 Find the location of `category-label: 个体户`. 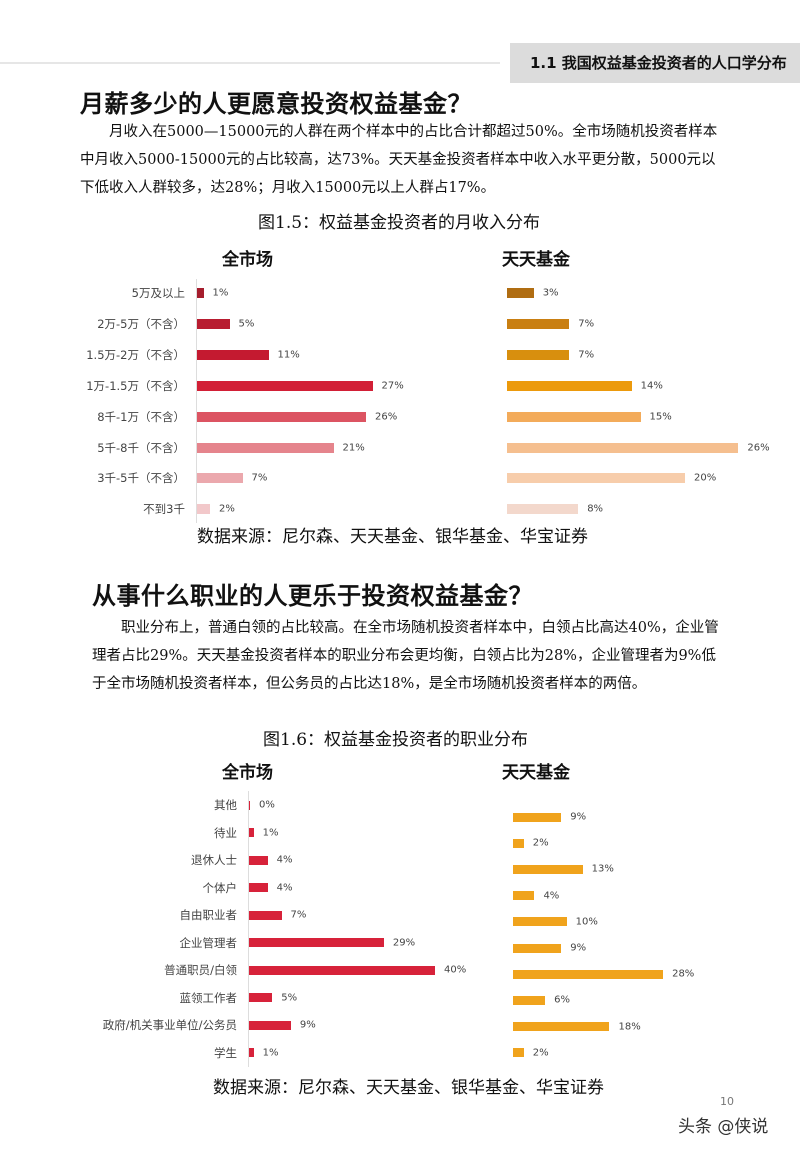

category-label: 个体户 is located at coordinates (220, 887).